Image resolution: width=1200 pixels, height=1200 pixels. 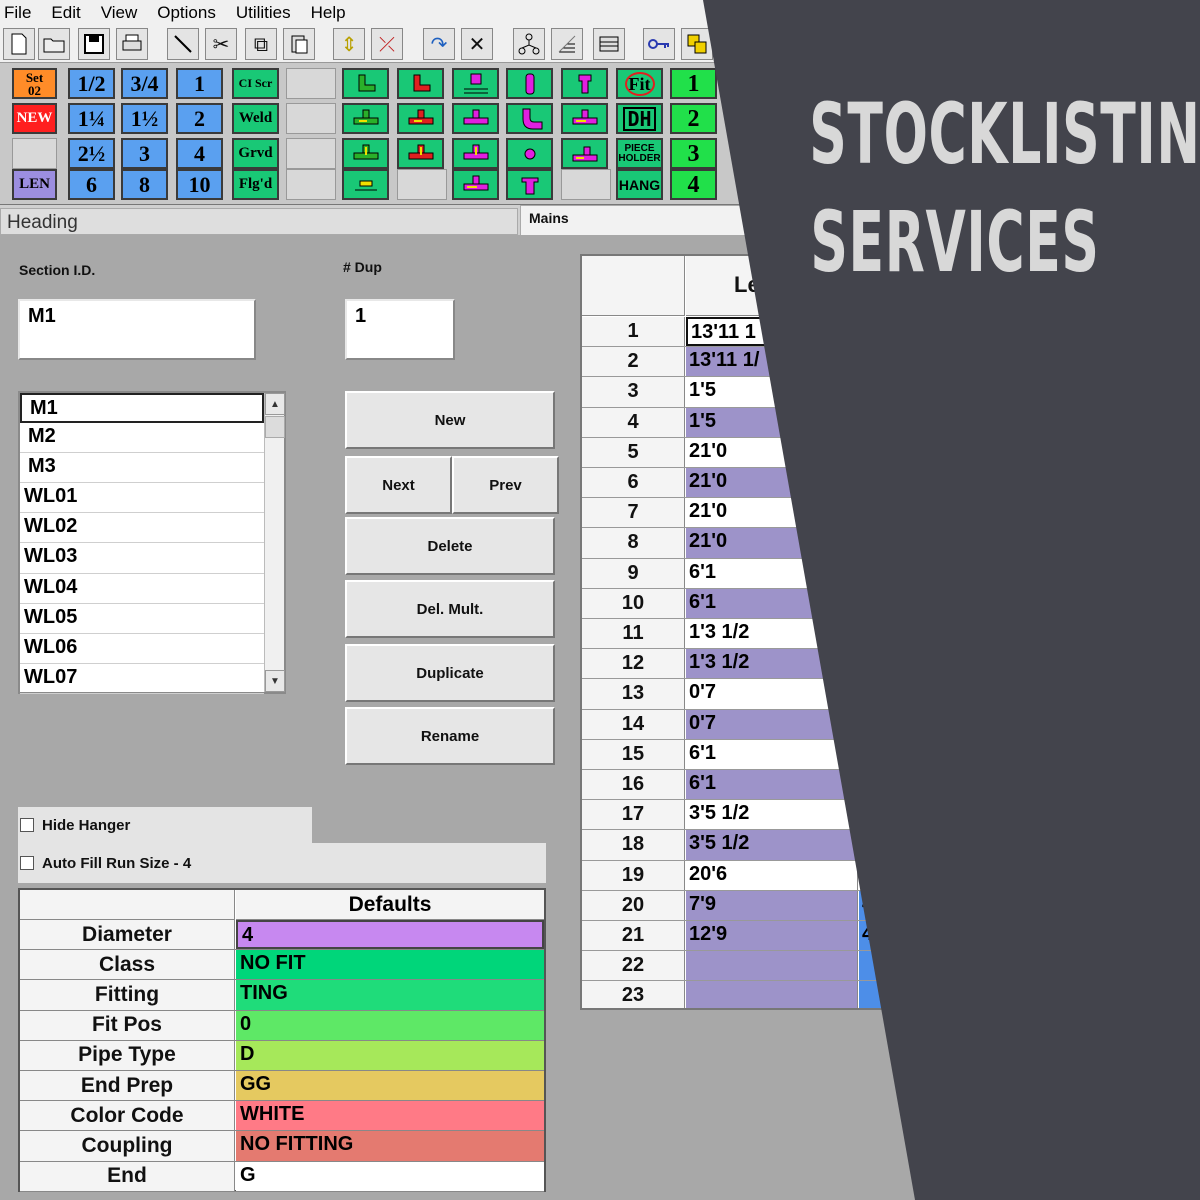 What do you see at coordinates (693, 83) in the screenshot?
I see `number-1-button: 1` at bounding box center [693, 83].